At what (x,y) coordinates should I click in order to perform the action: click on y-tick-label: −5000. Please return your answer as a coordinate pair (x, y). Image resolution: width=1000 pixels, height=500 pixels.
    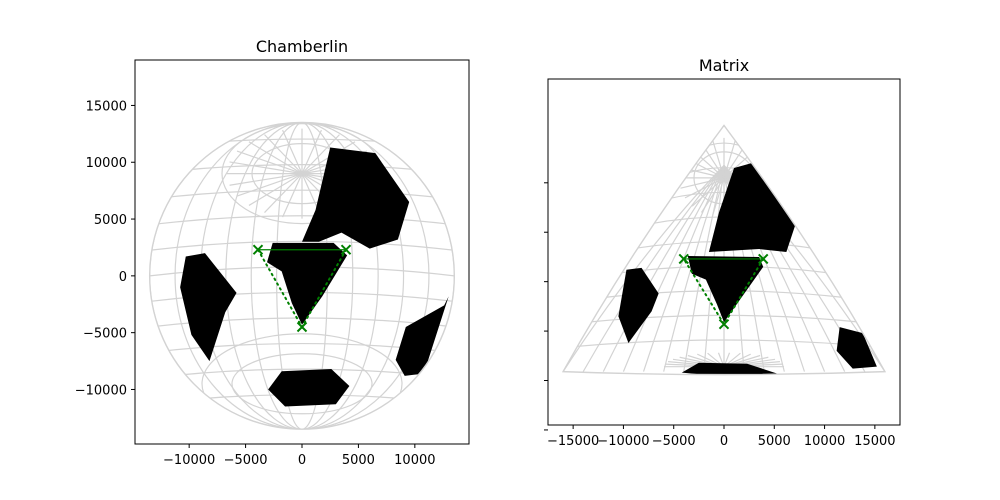
    Looking at the image, I should click on (105, 334).